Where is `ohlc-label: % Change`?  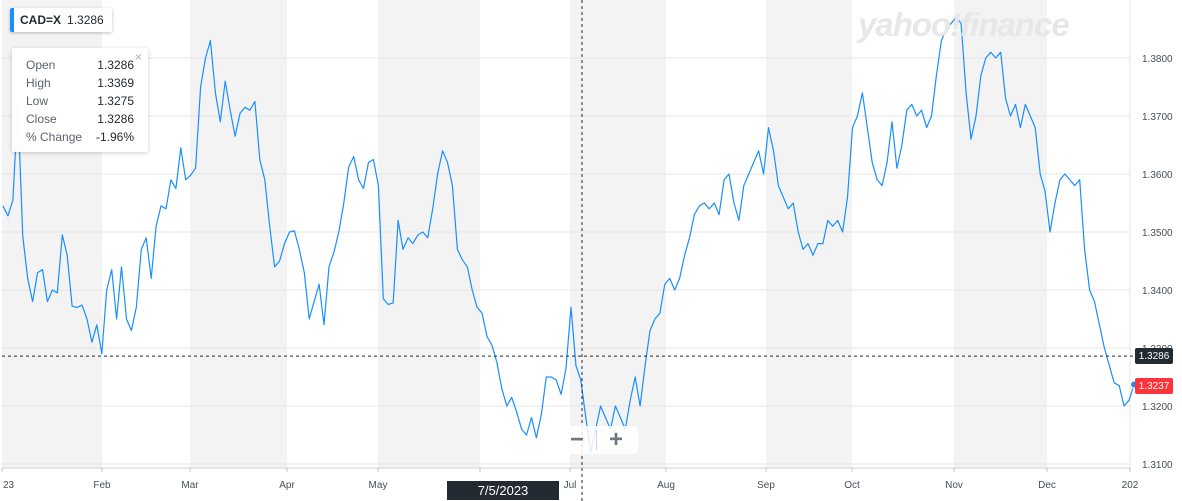
ohlc-label: % Change is located at coordinates (54, 137).